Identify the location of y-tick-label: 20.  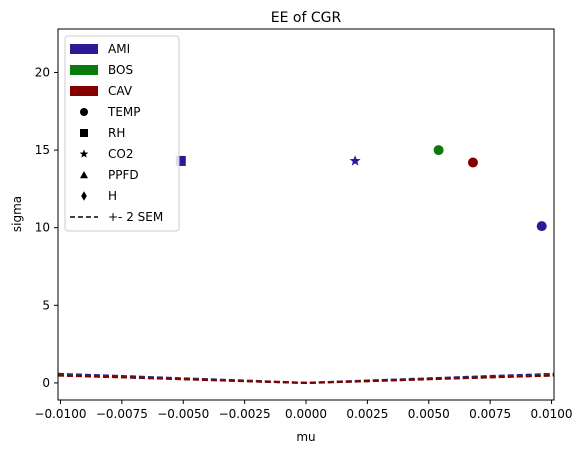
(42, 72).